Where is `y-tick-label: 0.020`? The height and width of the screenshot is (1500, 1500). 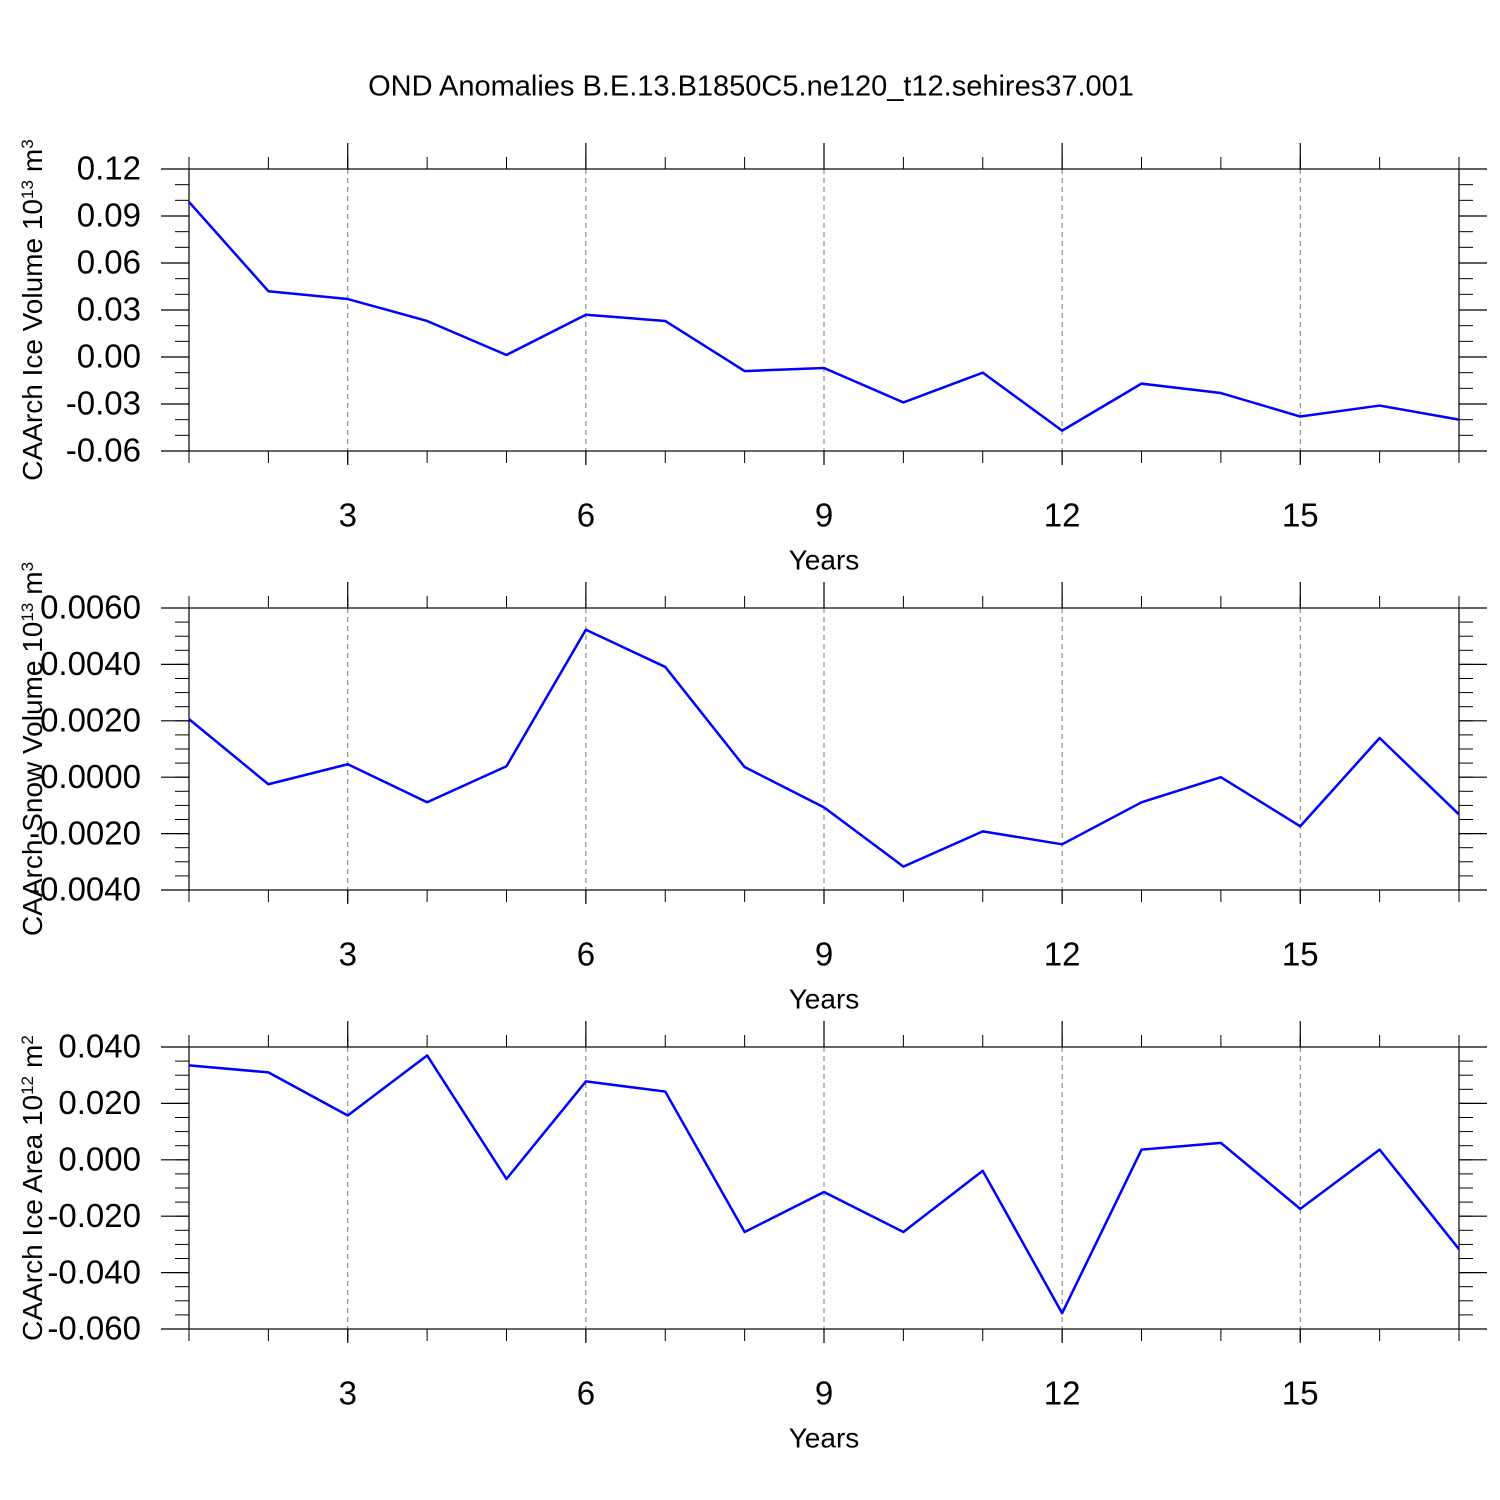
y-tick-label: 0.020 is located at coordinates (99, 1102).